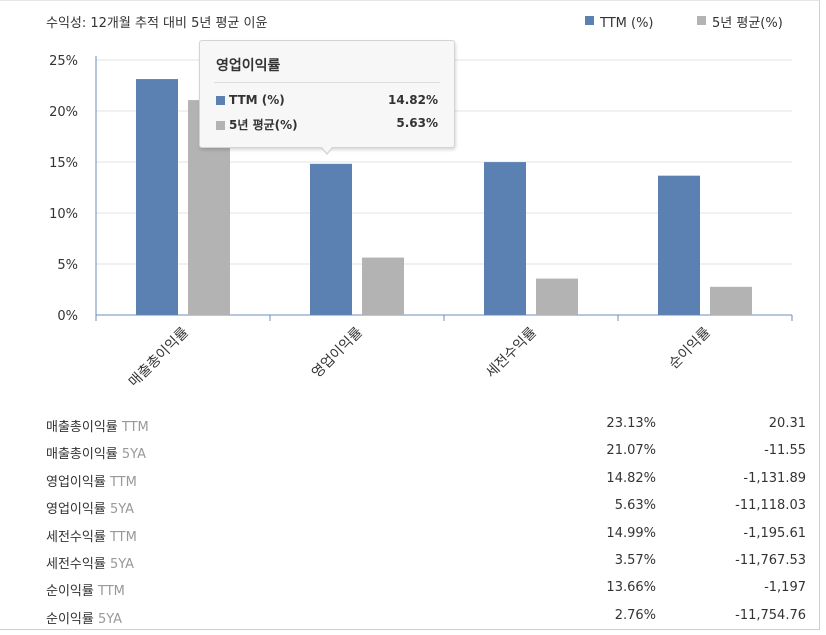  What do you see at coordinates (63, 112) in the screenshot?
I see `y-tick-label: 20%` at bounding box center [63, 112].